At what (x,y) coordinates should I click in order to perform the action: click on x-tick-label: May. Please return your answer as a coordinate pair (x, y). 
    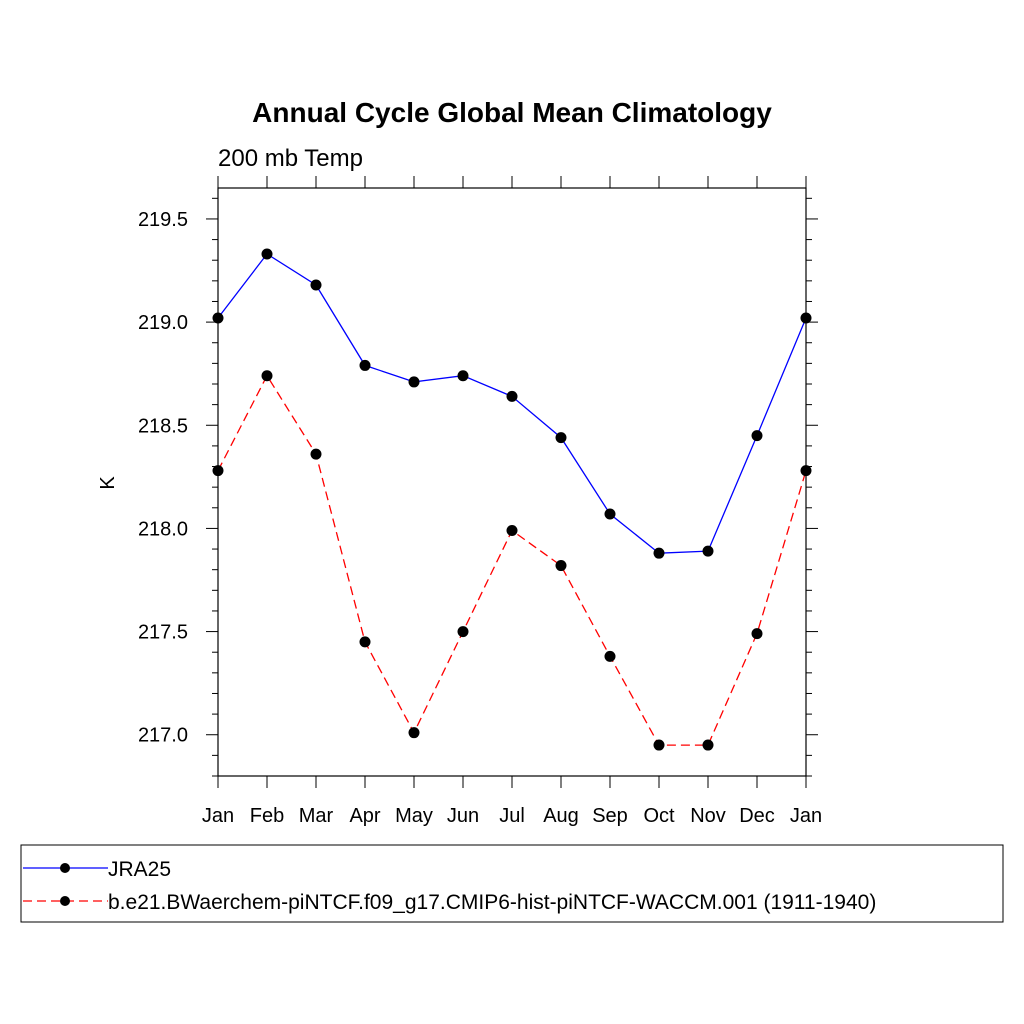
    Looking at the image, I should click on (414, 816).